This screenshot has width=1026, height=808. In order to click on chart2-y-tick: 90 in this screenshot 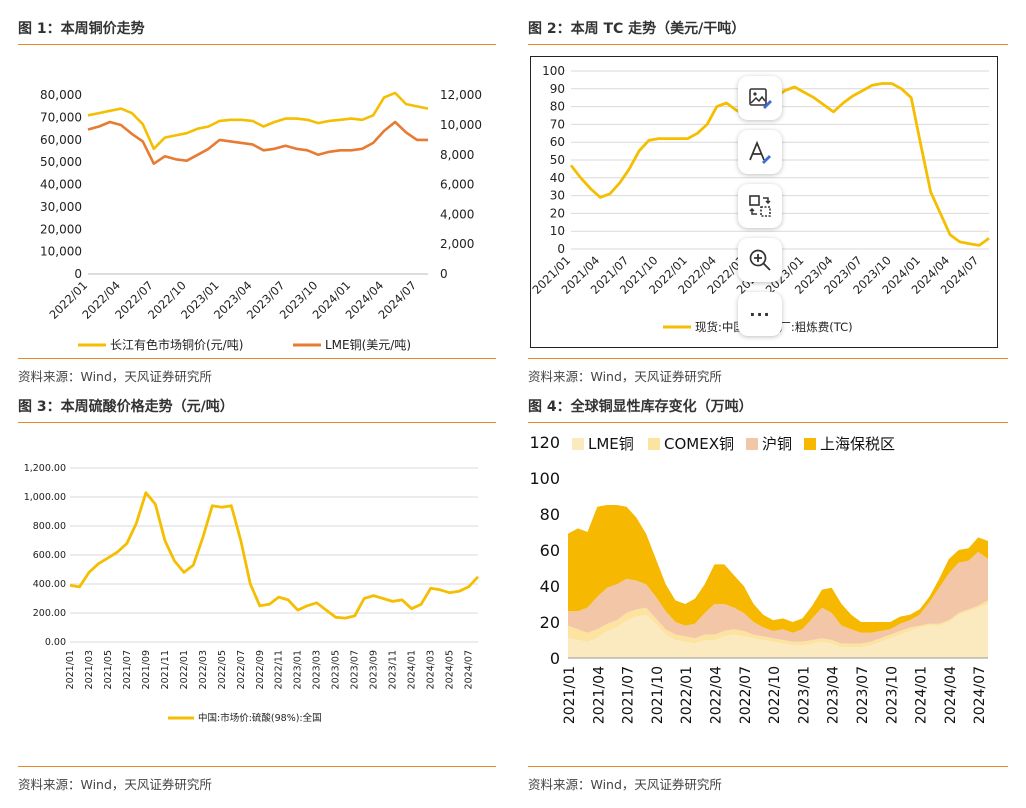, I will do `click(557, 89)`.